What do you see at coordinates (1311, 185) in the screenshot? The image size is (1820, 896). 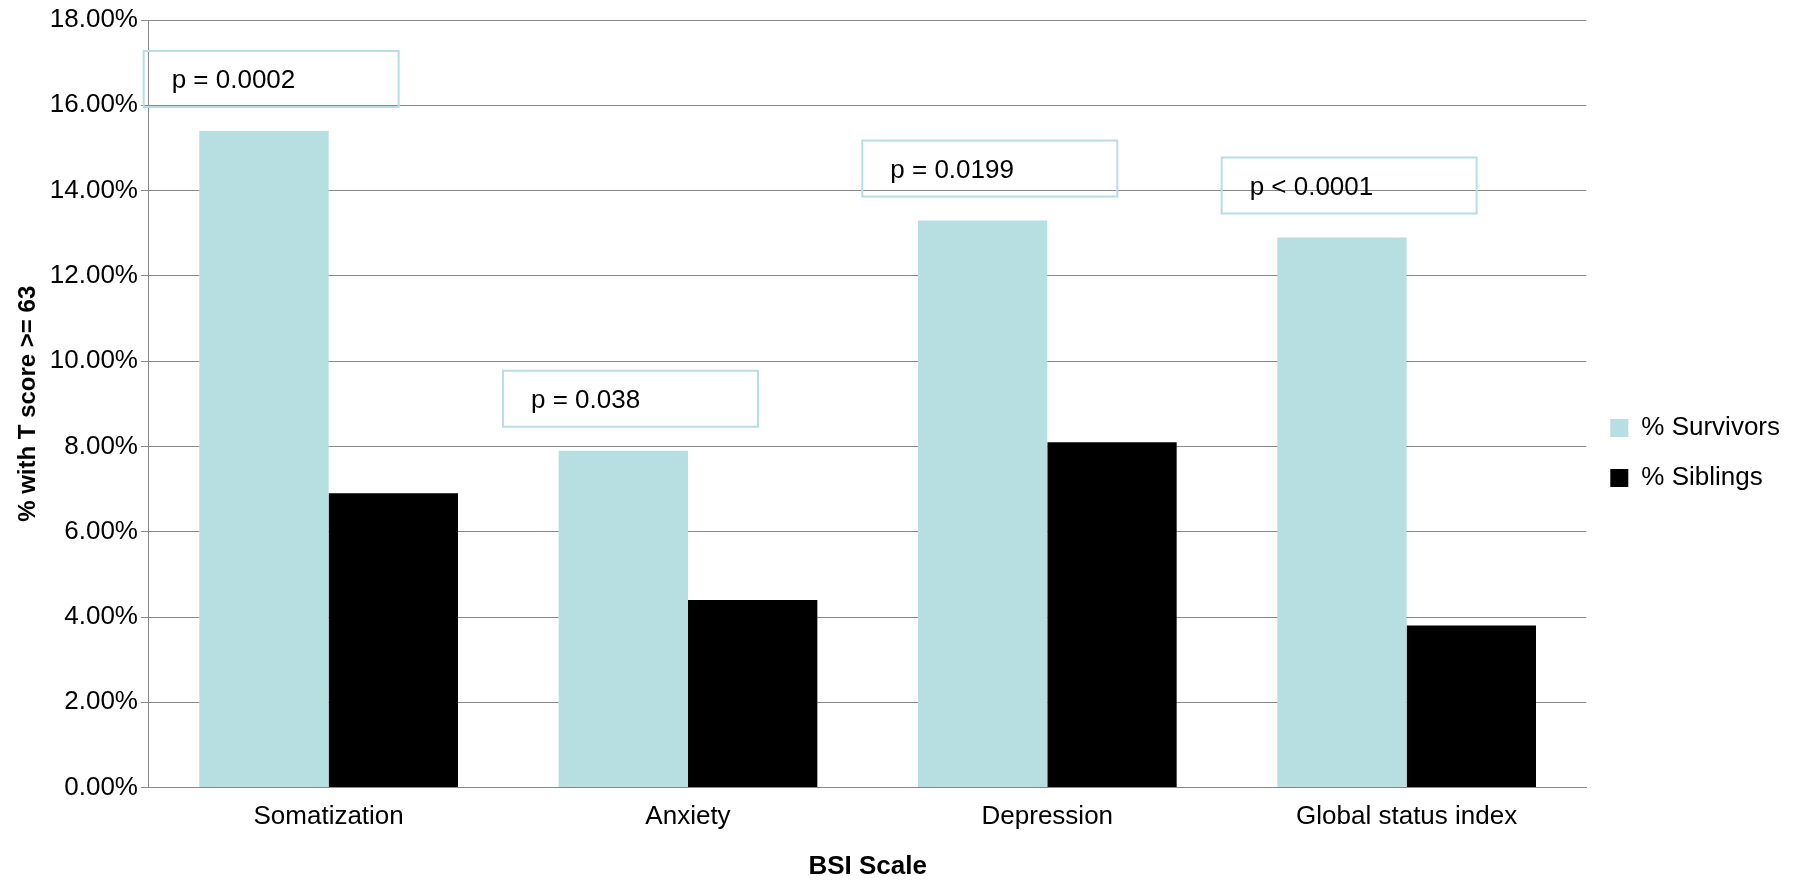 I see `annotation: p < 0.0001` at bounding box center [1311, 185].